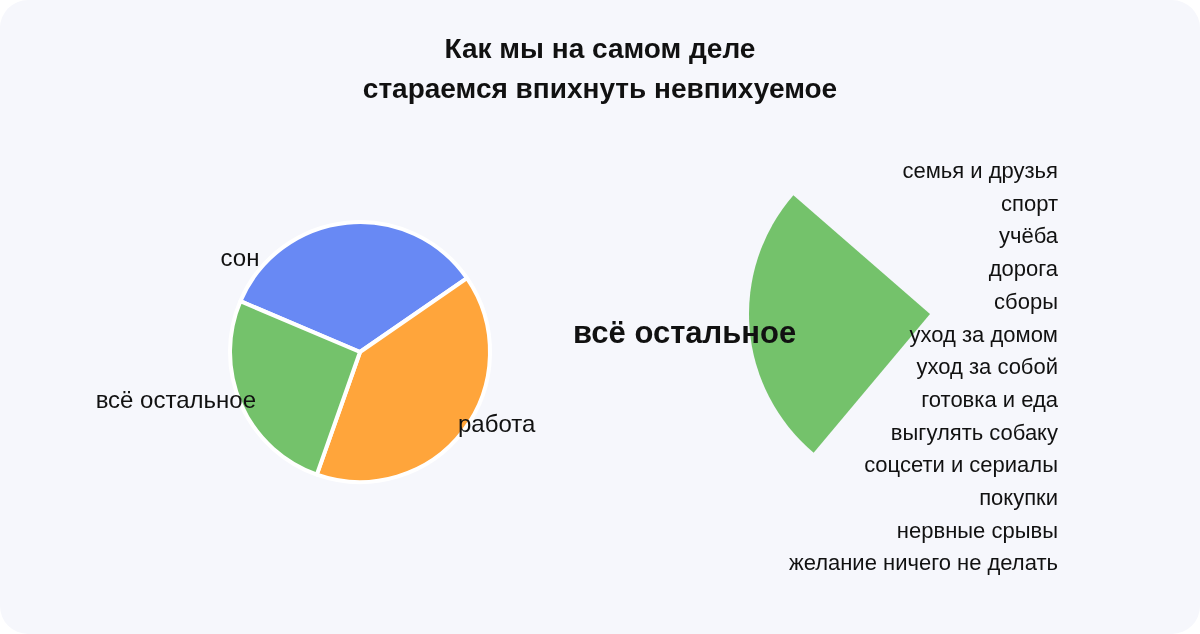 The image size is (1200, 634). What do you see at coordinates (961, 465) in the screenshot?
I see `text: соцсети и сериалы` at bounding box center [961, 465].